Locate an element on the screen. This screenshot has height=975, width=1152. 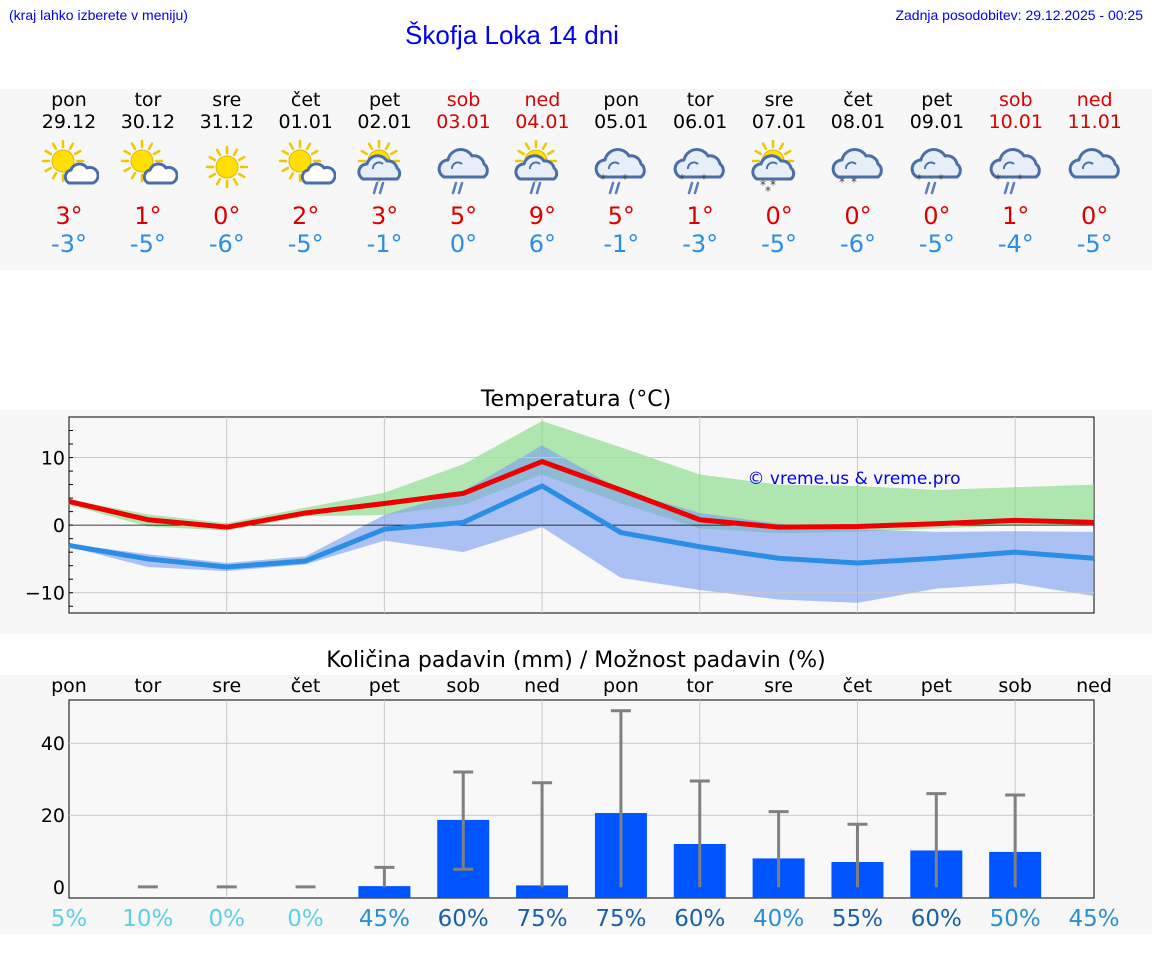
temp-min: 6° is located at coordinates (542, 244).